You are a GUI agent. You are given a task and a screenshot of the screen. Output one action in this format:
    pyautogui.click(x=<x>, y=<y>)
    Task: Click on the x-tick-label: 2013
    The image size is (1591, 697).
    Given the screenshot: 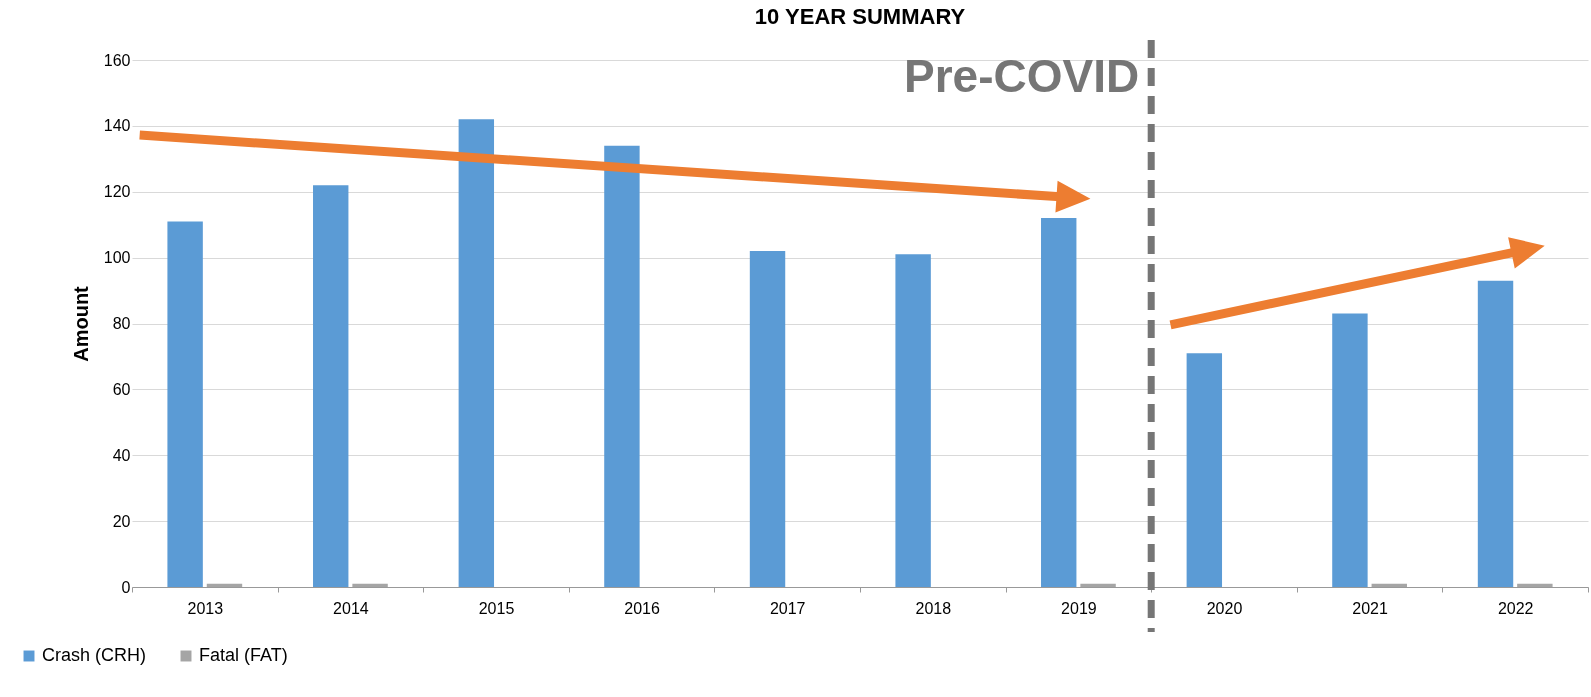 What is the action you would take?
    pyautogui.click(x=205, y=608)
    